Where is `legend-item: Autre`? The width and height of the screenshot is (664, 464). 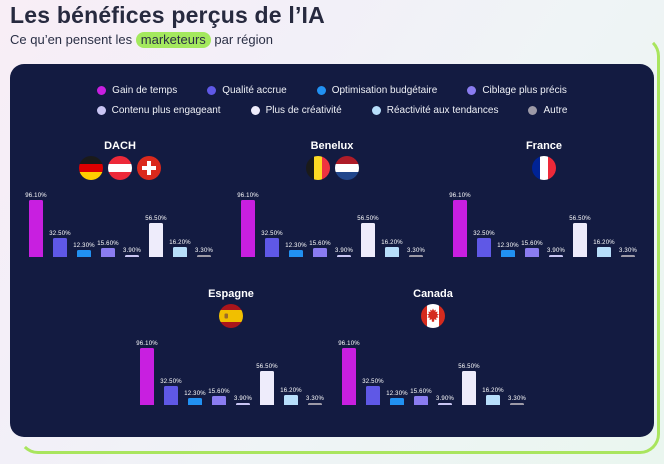
legend-item: Autre is located at coordinates (547, 110).